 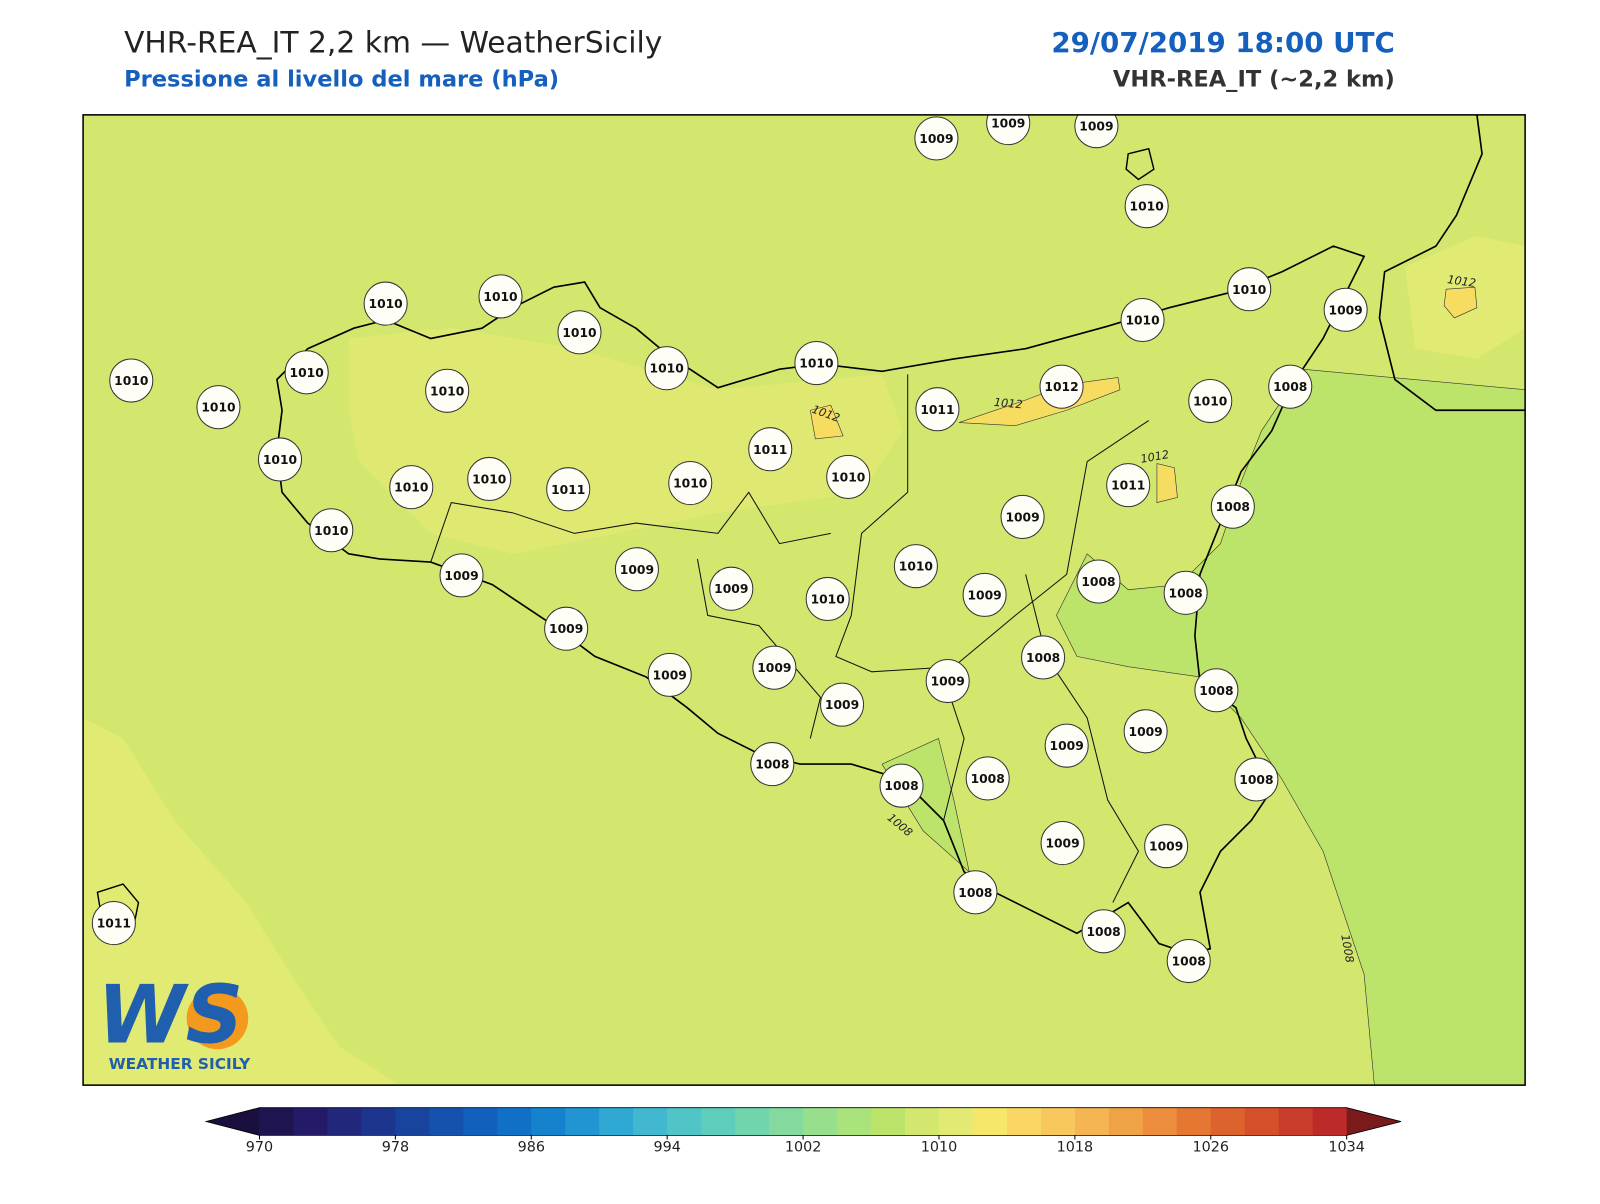 I want to click on logo-name: WEATHER SICILY, so click(x=180, y=1064).